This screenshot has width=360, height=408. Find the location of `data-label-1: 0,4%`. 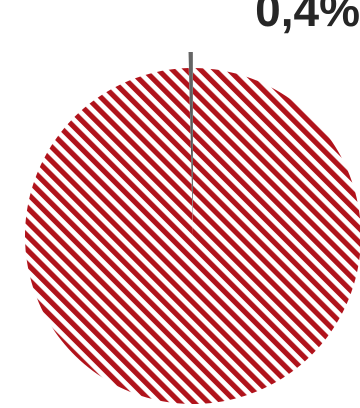

data-label-1: 0,4% is located at coordinates (307, 18).